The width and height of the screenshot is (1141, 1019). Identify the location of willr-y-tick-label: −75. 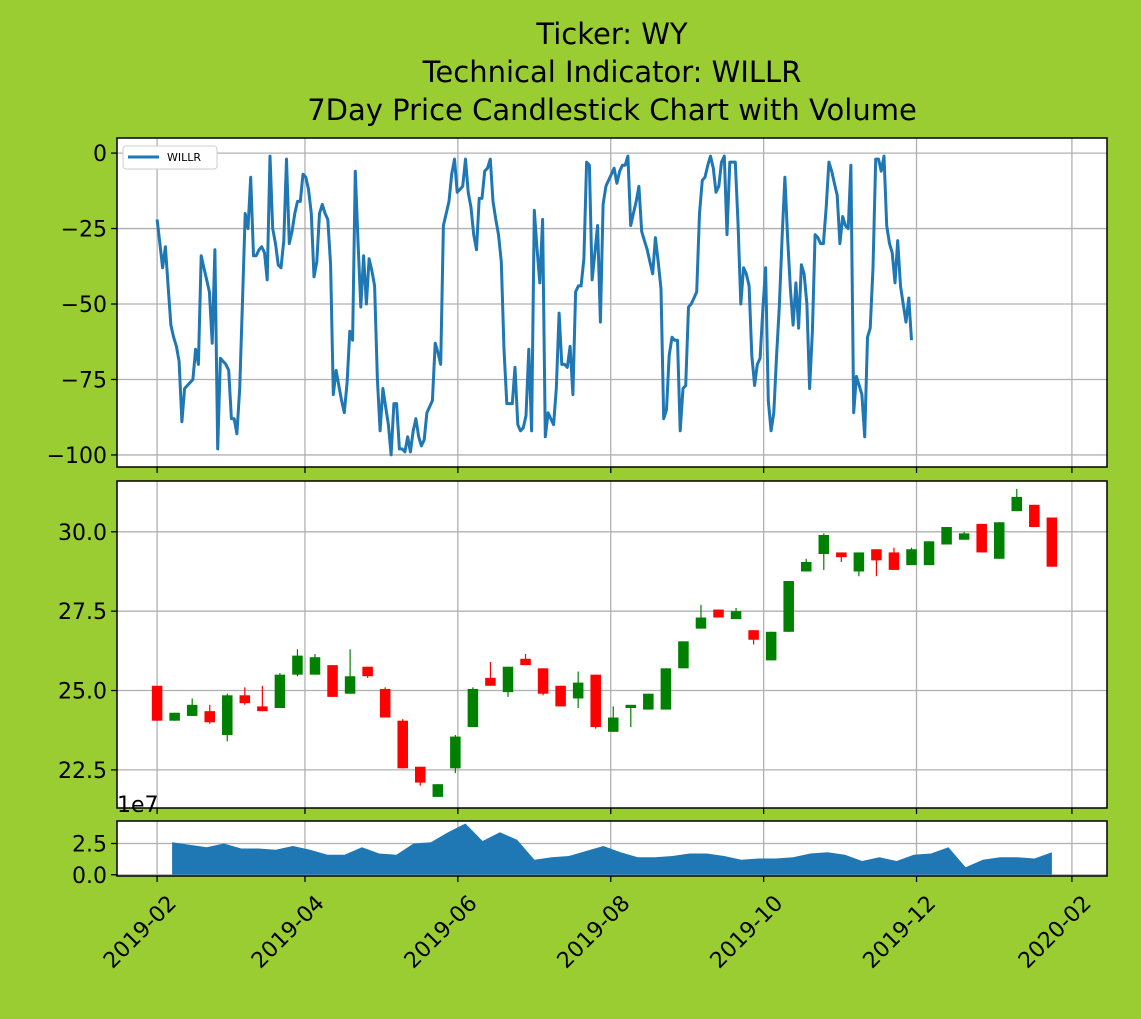
(84, 380).